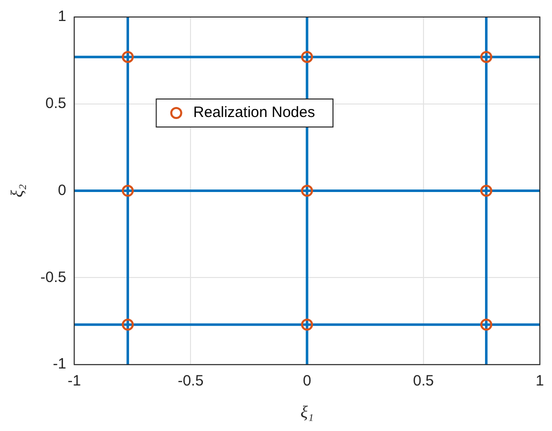  What do you see at coordinates (423, 381) in the screenshot?
I see `x-tick-label: 0.5` at bounding box center [423, 381].